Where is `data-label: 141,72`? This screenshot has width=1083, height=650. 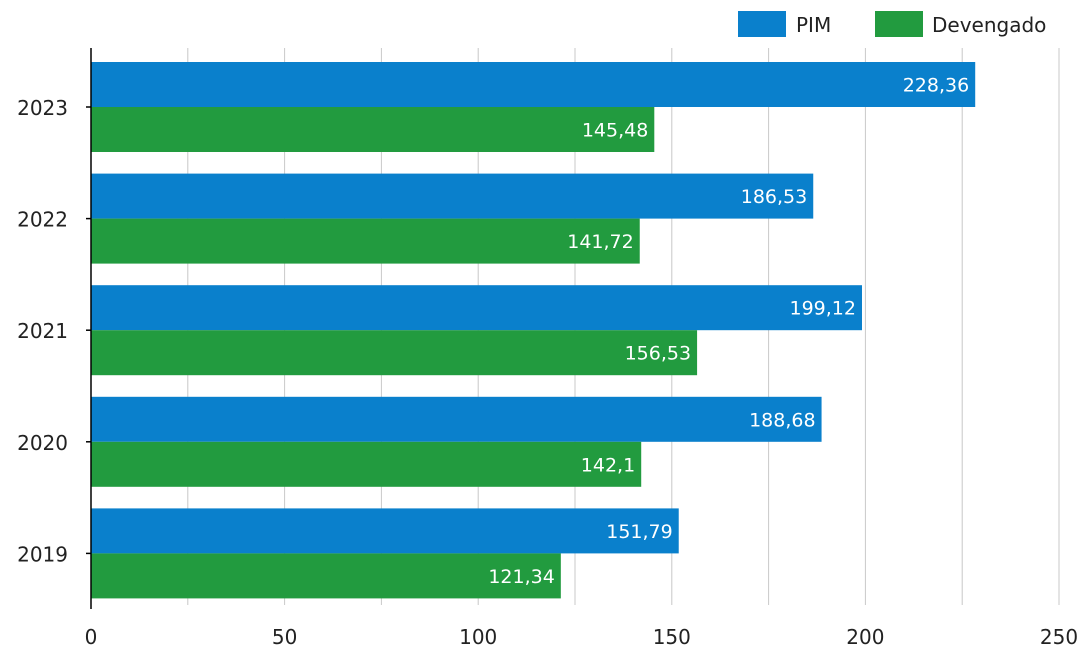 data-label: 141,72 is located at coordinates (600, 242).